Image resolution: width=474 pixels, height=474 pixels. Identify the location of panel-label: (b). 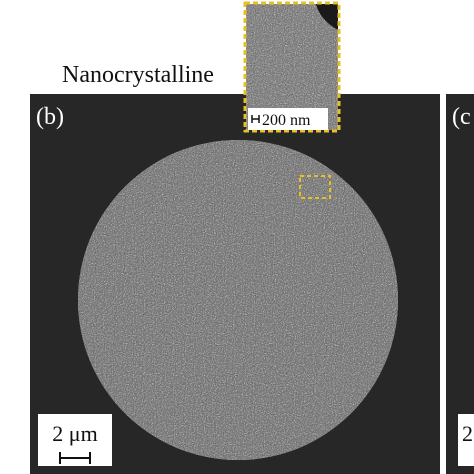
(50, 117).